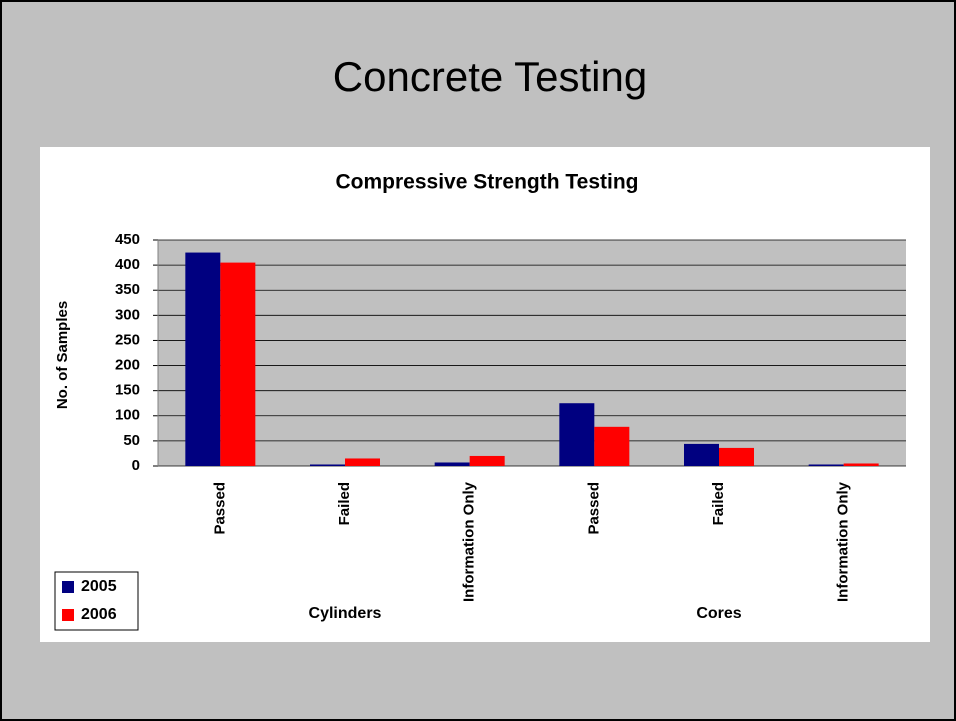  I want to click on y-tick-label: 50, so click(131, 440).